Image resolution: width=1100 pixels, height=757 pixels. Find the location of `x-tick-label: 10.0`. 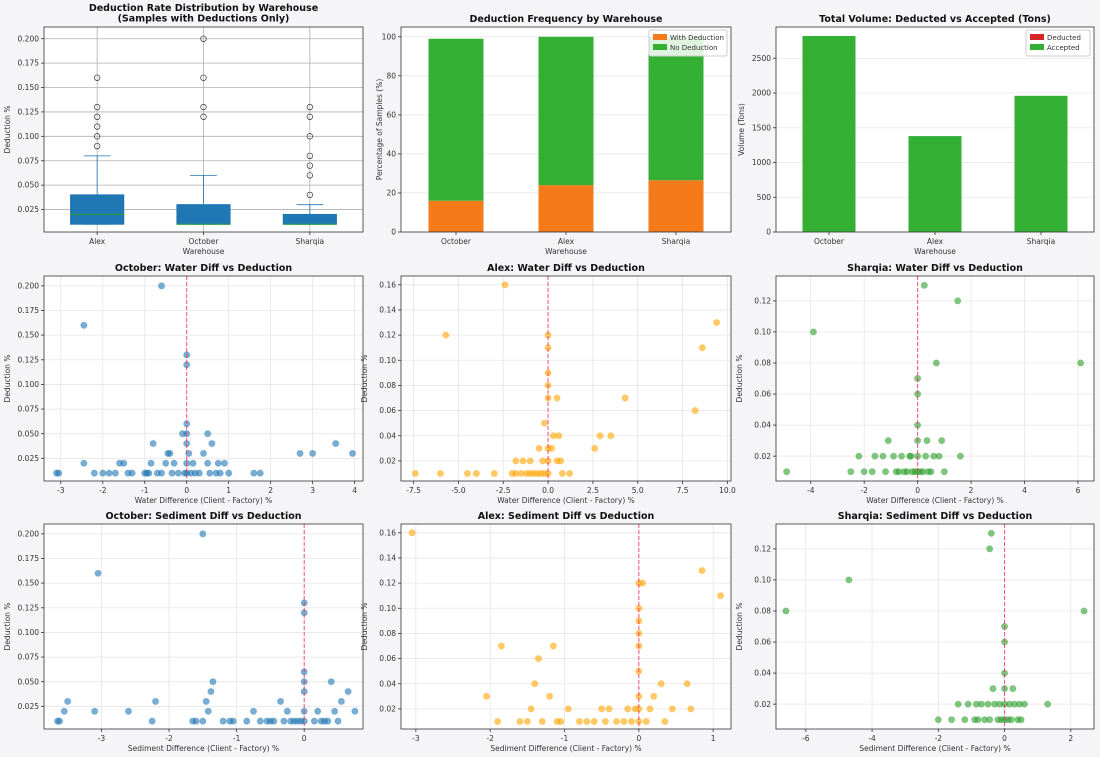

x-tick-label: 10.0 is located at coordinates (727, 490).